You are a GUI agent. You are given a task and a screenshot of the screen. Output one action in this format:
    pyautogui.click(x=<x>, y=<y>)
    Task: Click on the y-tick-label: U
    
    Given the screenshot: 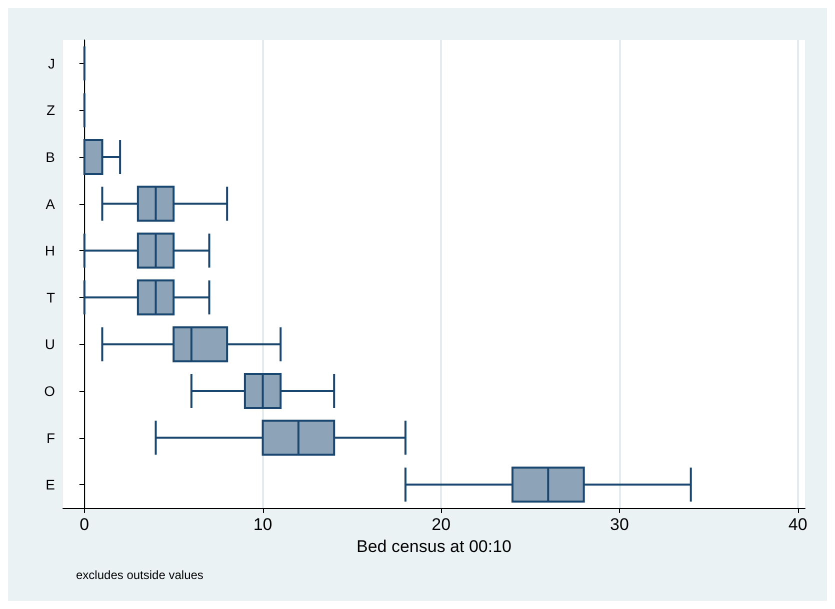 What is the action you would take?
    pyautogui.click(x=49, y=344)
    